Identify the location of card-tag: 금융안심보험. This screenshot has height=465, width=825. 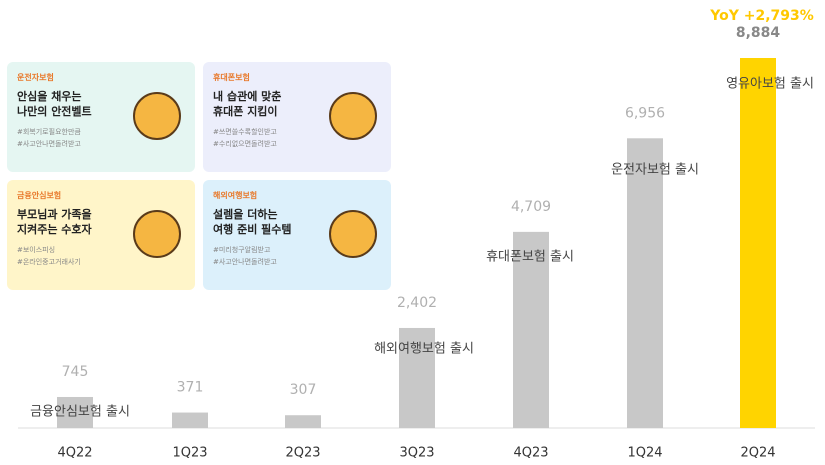
(39, 195).